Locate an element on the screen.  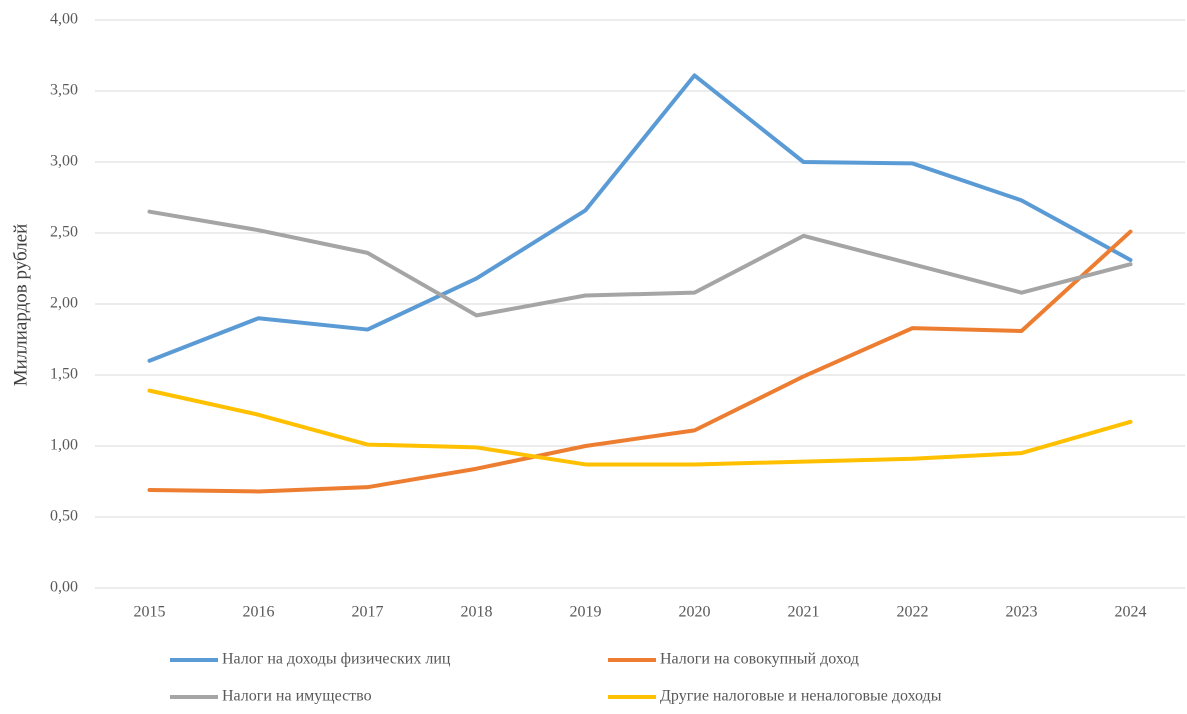
x-tick-label: 2023 is located at coordinates (1022, 612).